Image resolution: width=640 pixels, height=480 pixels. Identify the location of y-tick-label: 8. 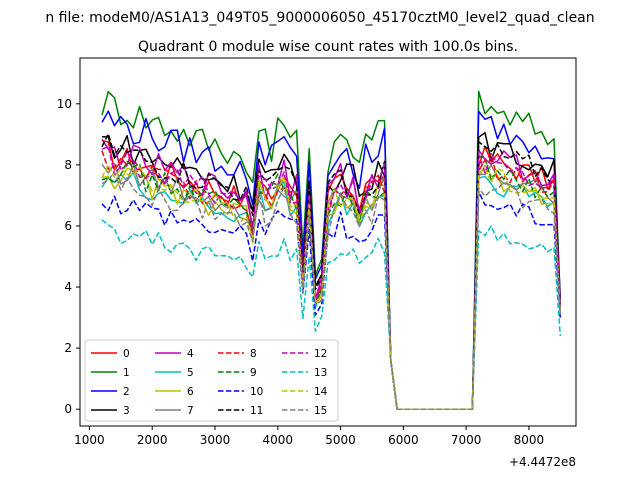
(68, 165).